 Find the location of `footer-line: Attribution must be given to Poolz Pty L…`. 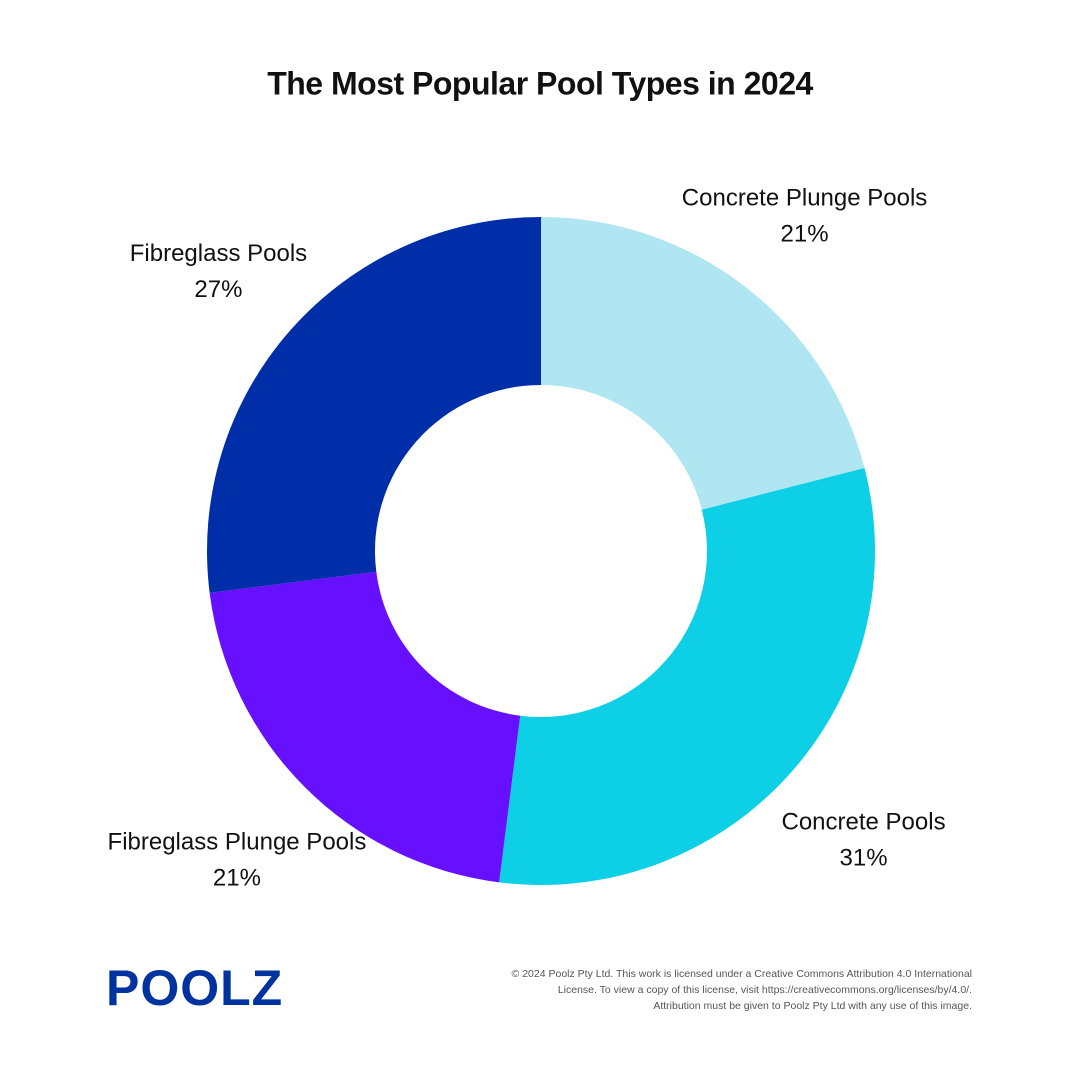

footer-line: Attribution must be given to Poolz Pty L… is located at coordinates (812, 1006).